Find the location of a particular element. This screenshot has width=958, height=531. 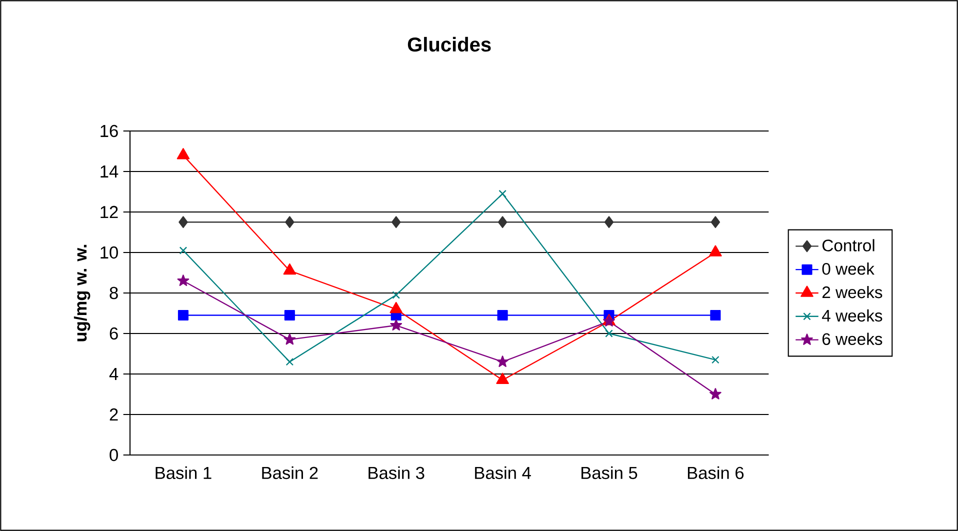

y-tick-label: 10 is located at coordinates (109, 252).